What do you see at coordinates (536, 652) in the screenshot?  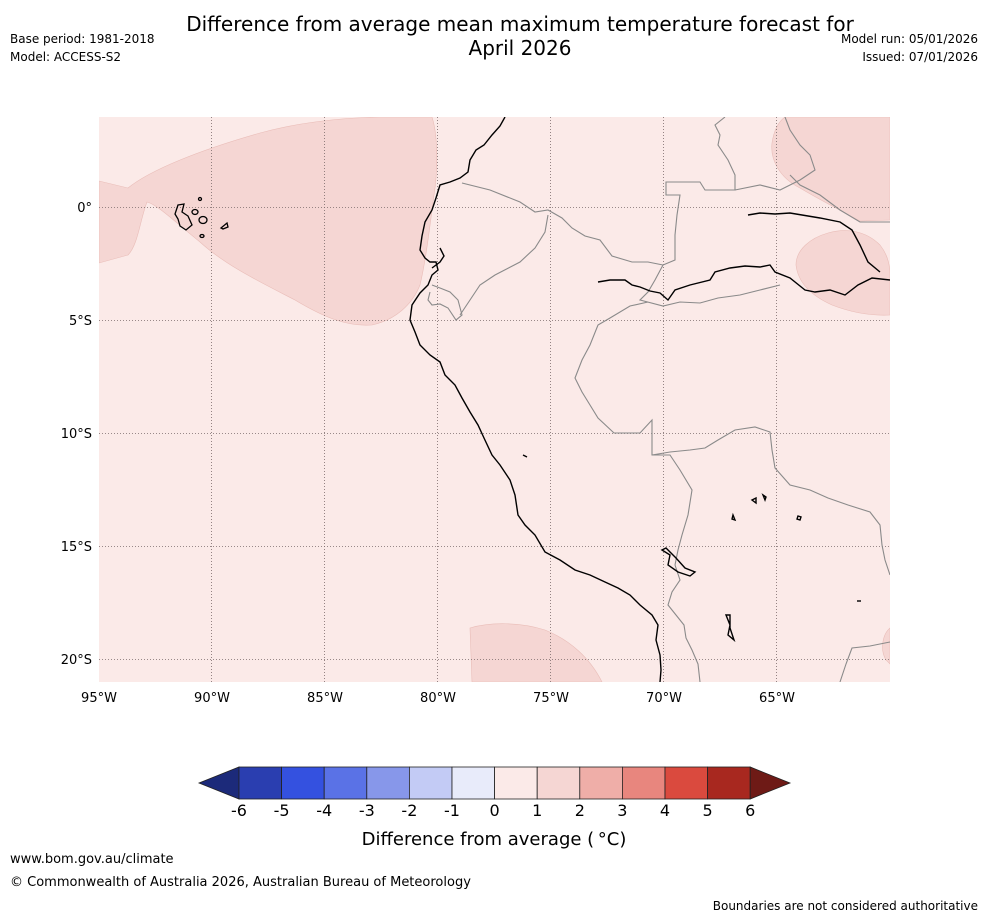 I see `anomaly-region-south-pacific` at bounding box center [536, 652].